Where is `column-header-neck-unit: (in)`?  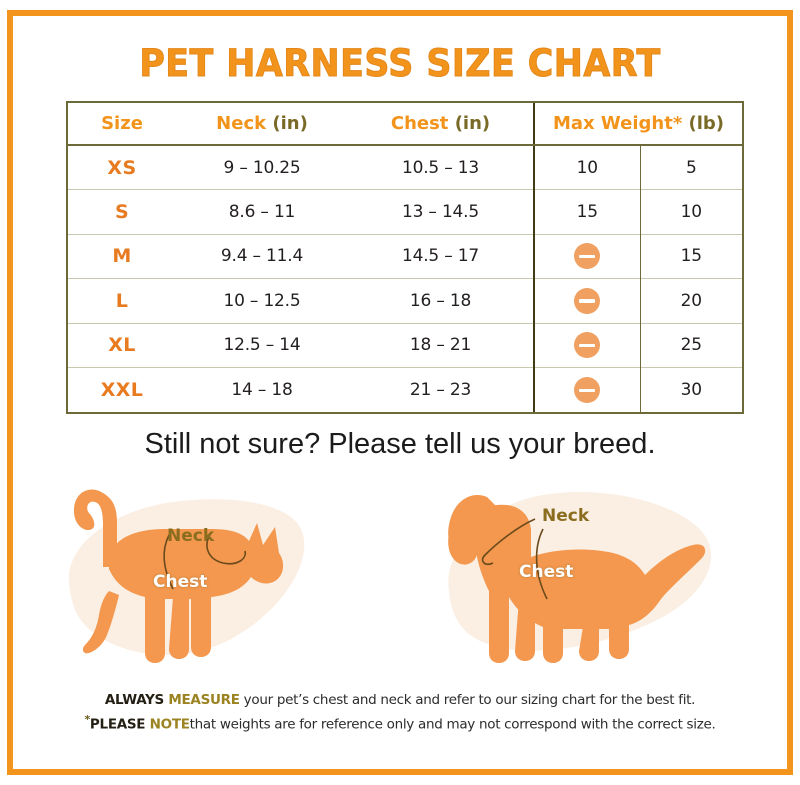
column-header-neck-unit: (in) is located at coordinates (290, 123).